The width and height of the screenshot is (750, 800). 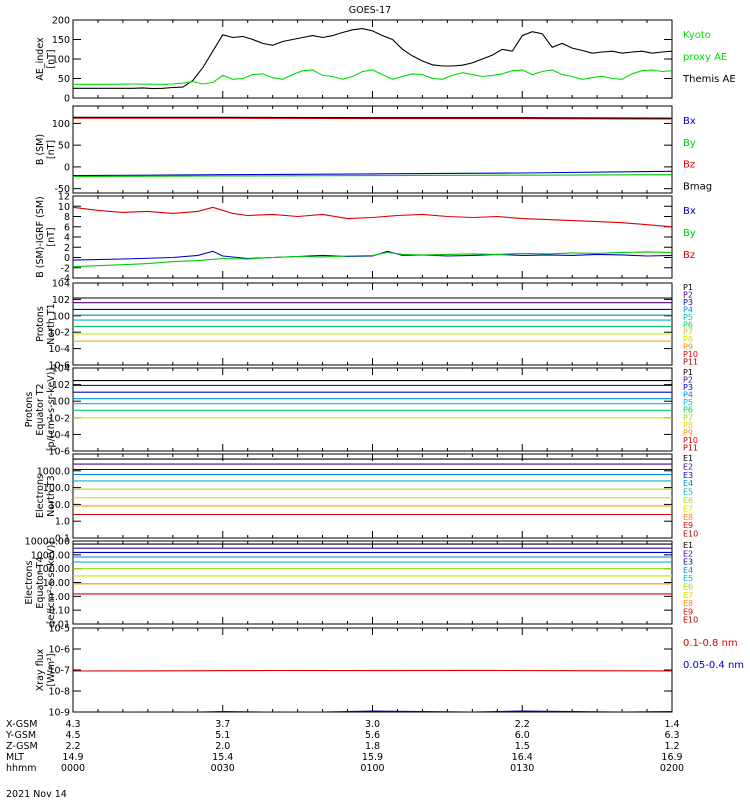 I want to click on x-row-label: X-GSM, so click(x=21, y=724).